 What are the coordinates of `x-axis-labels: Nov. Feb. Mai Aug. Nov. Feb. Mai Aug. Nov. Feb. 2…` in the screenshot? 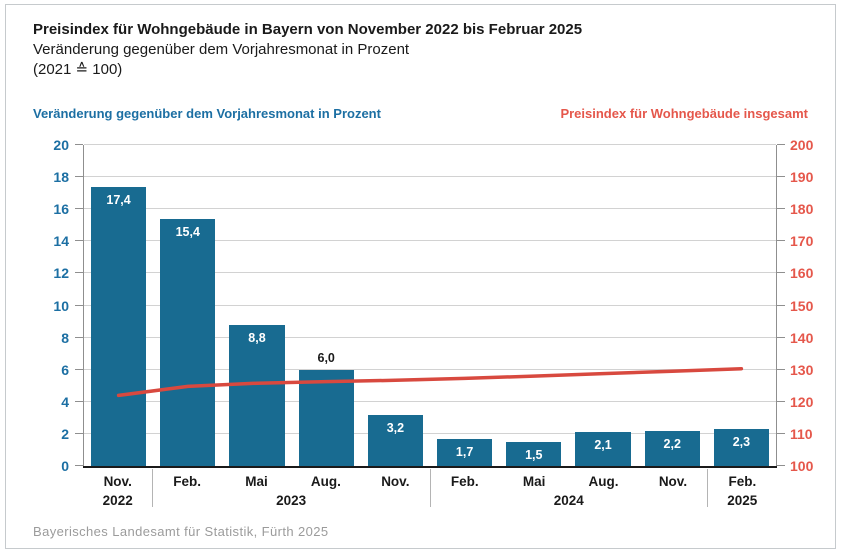 It's located at (430, 489).